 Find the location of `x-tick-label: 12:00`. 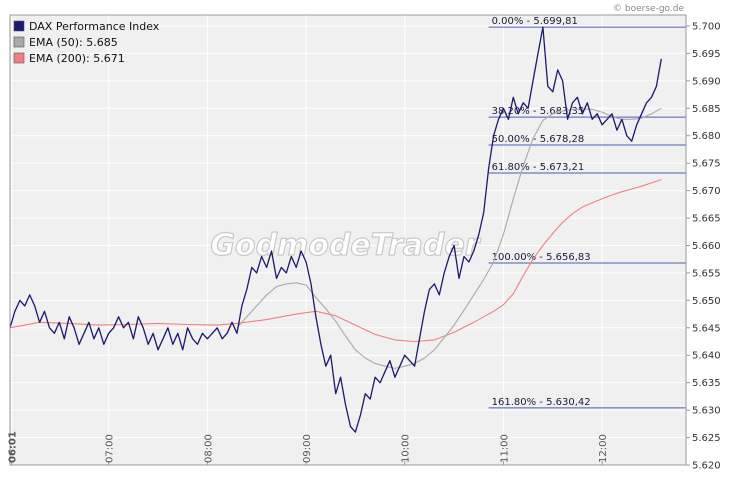

x-tick-label: 12:00 is located at coordinates (603, 448).